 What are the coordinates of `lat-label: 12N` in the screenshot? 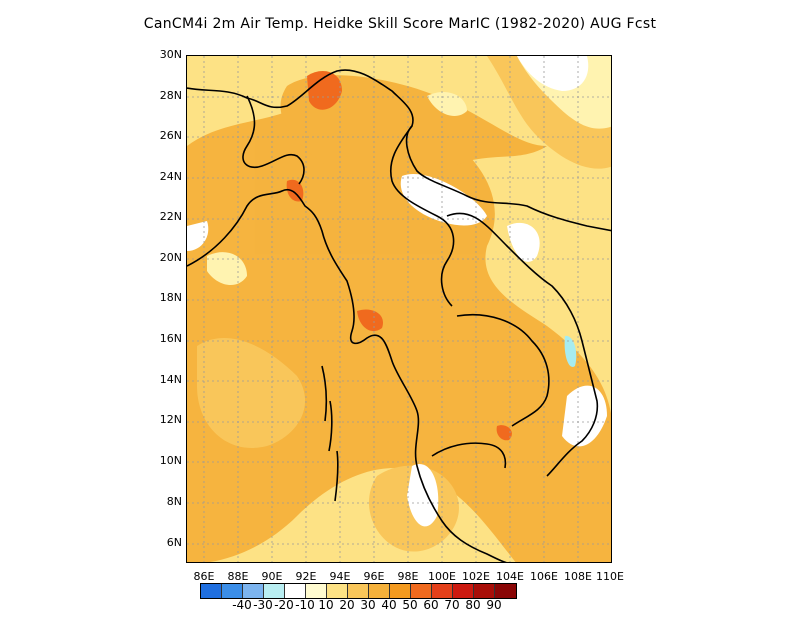 It's located at (170, 419).